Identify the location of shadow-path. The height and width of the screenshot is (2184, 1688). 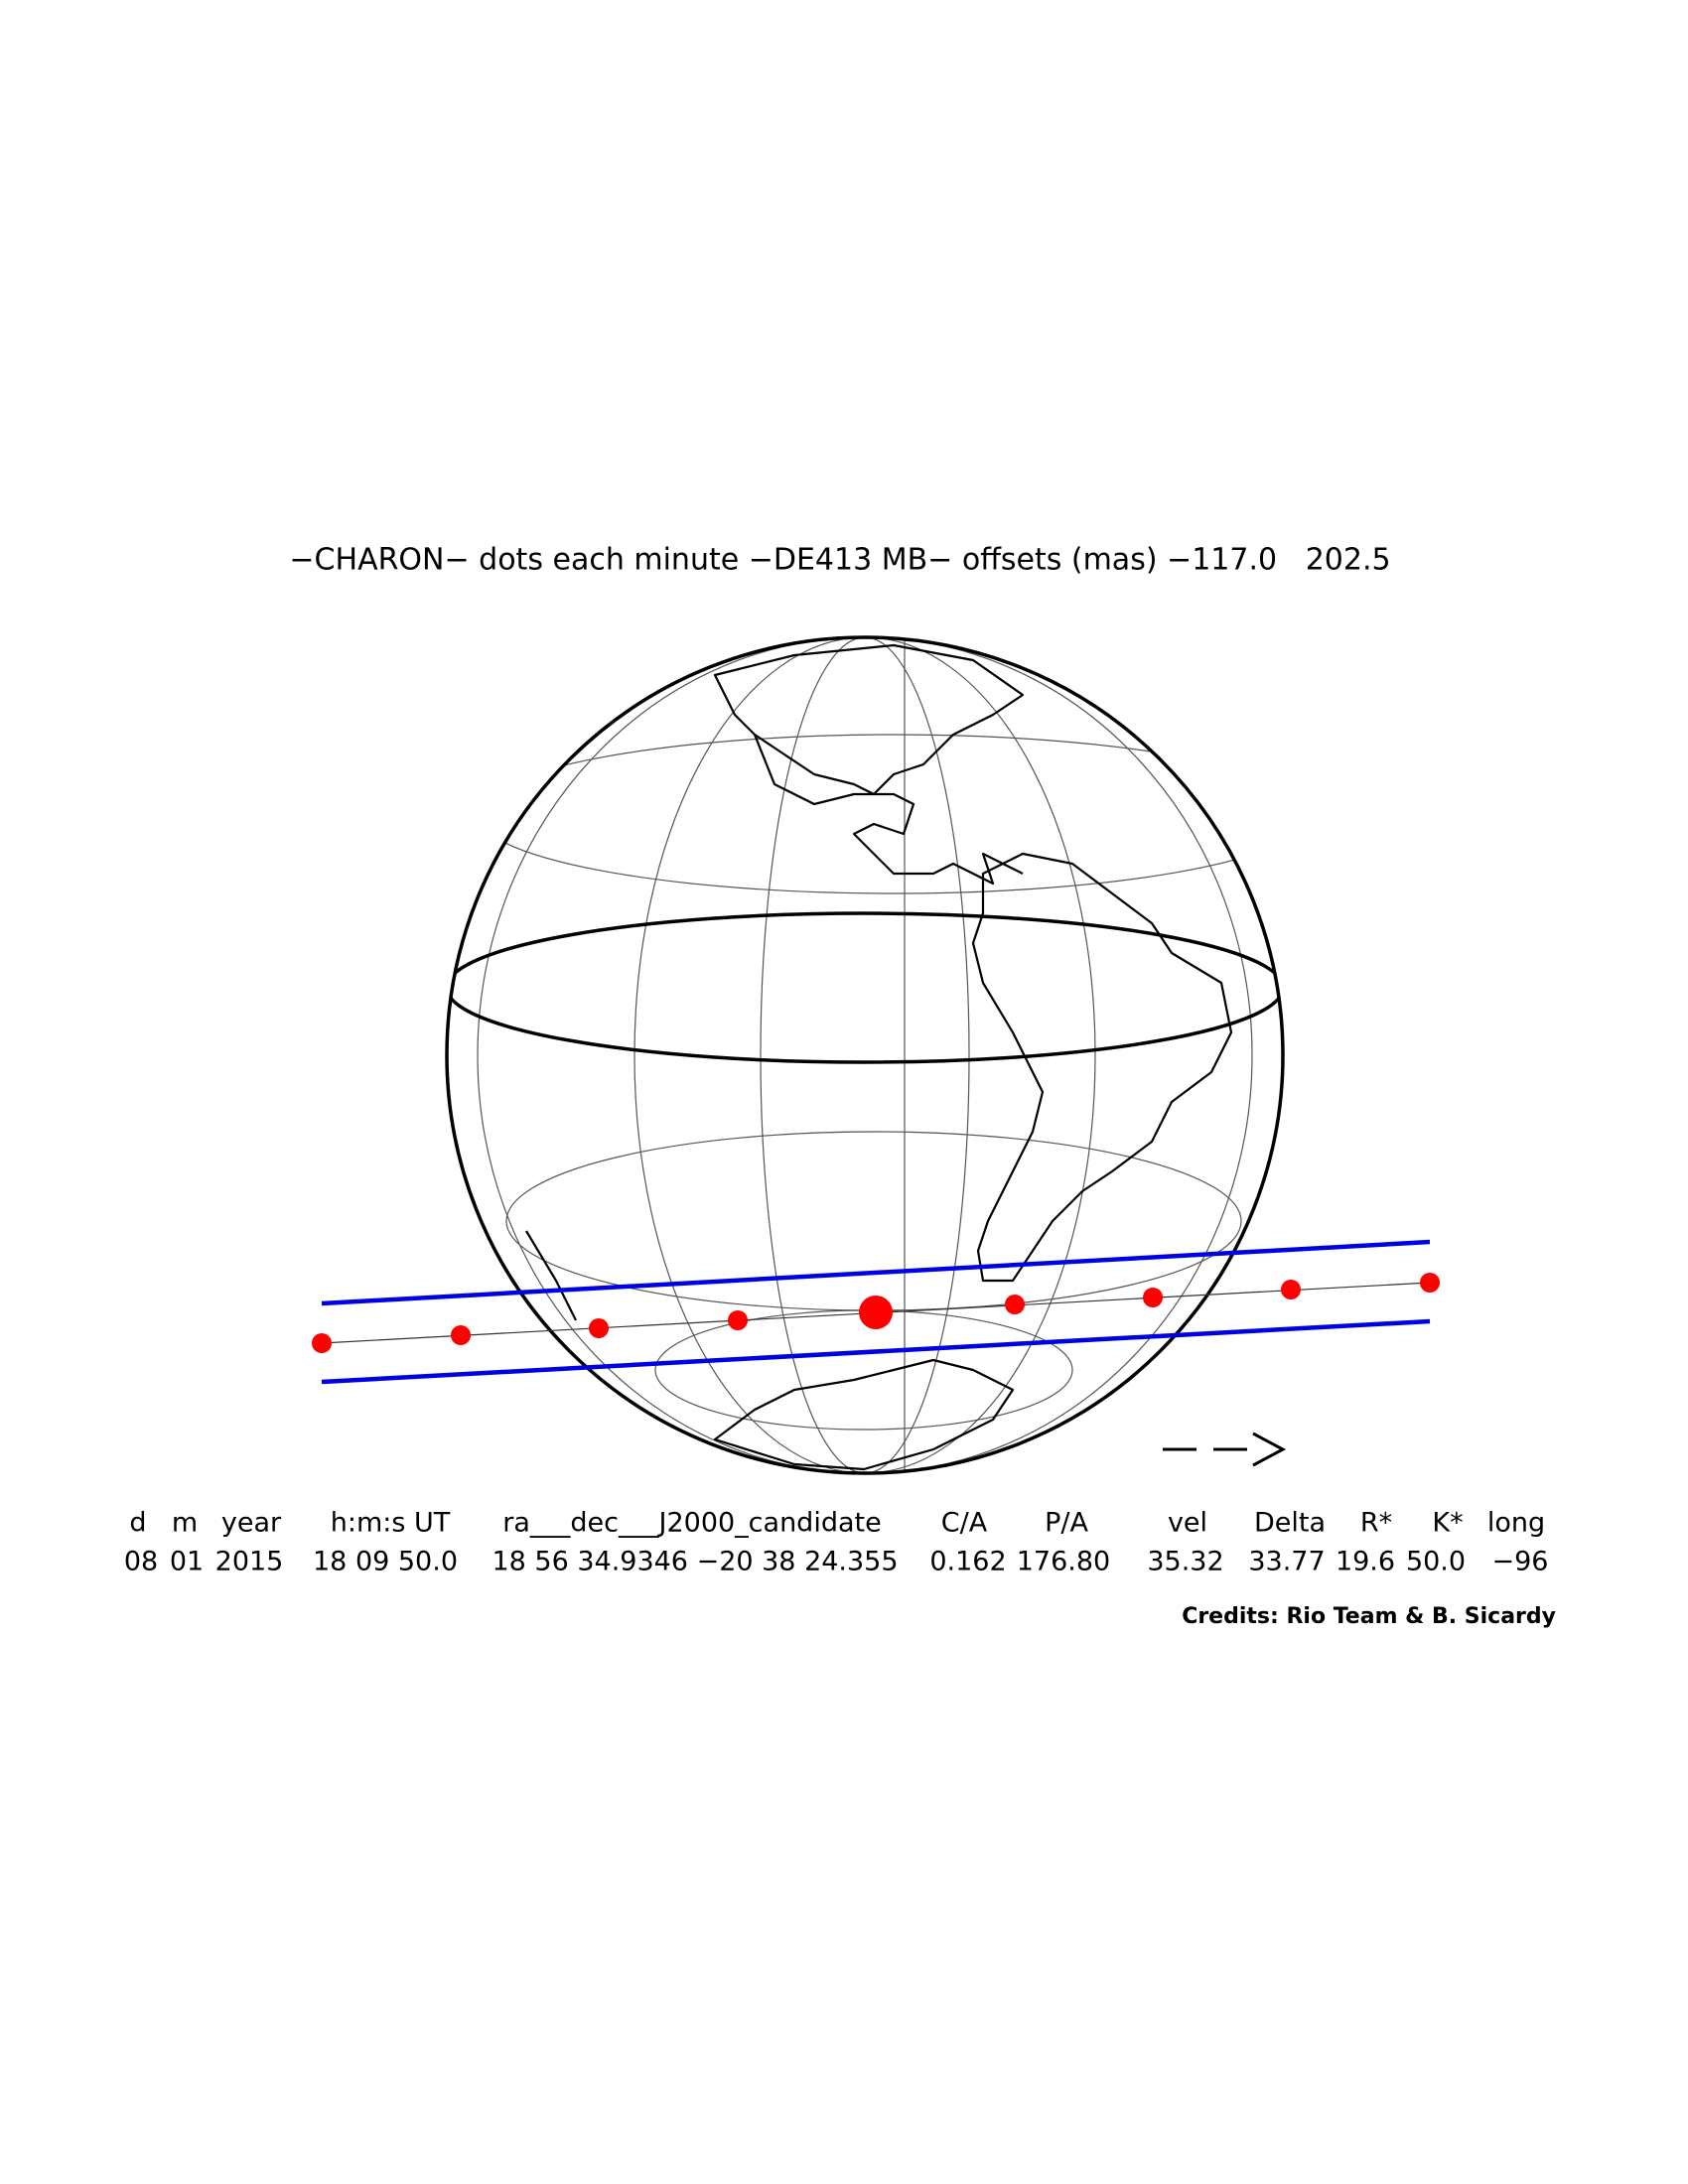
(876, 1312).